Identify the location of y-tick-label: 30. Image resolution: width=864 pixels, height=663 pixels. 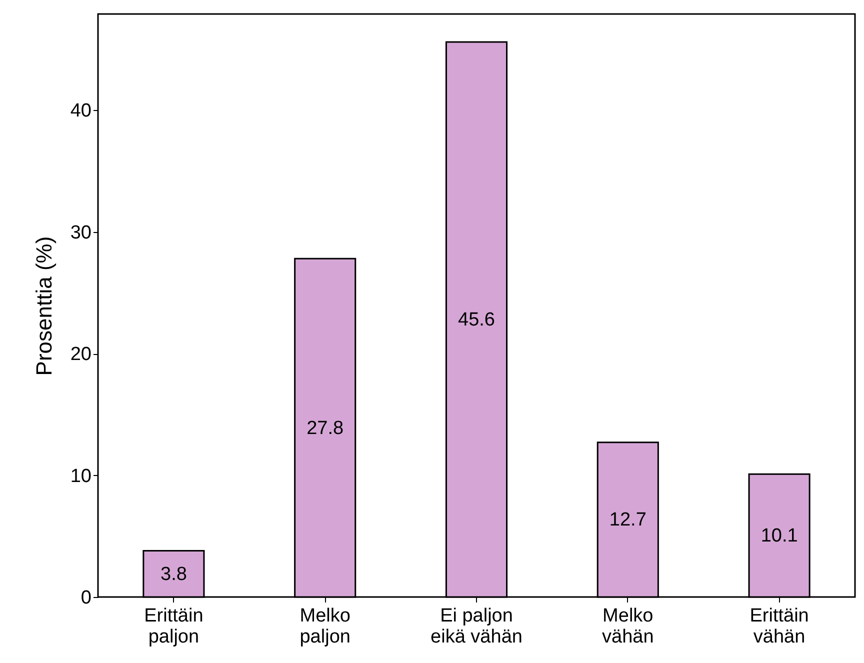
(81, 233).